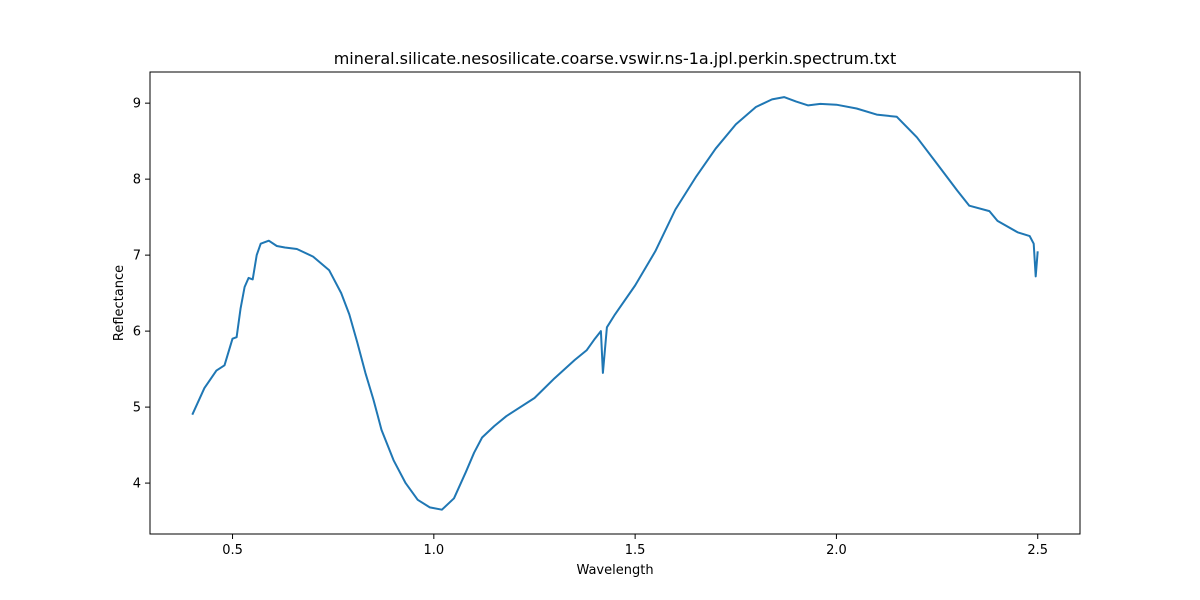  Describe the element at coordinates (137, 180) in the screenshot. I see `y-tick-label: 8` at that location.